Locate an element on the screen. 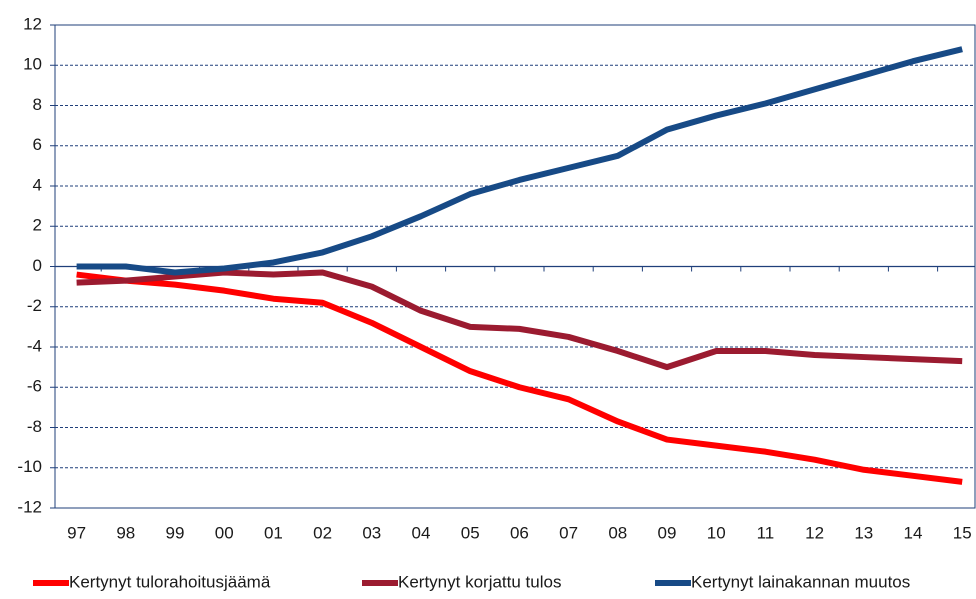 Image resolution: width=976 pixels, height=599 pixels. x-tick-label: 07 is located at coordinates (568, 532).